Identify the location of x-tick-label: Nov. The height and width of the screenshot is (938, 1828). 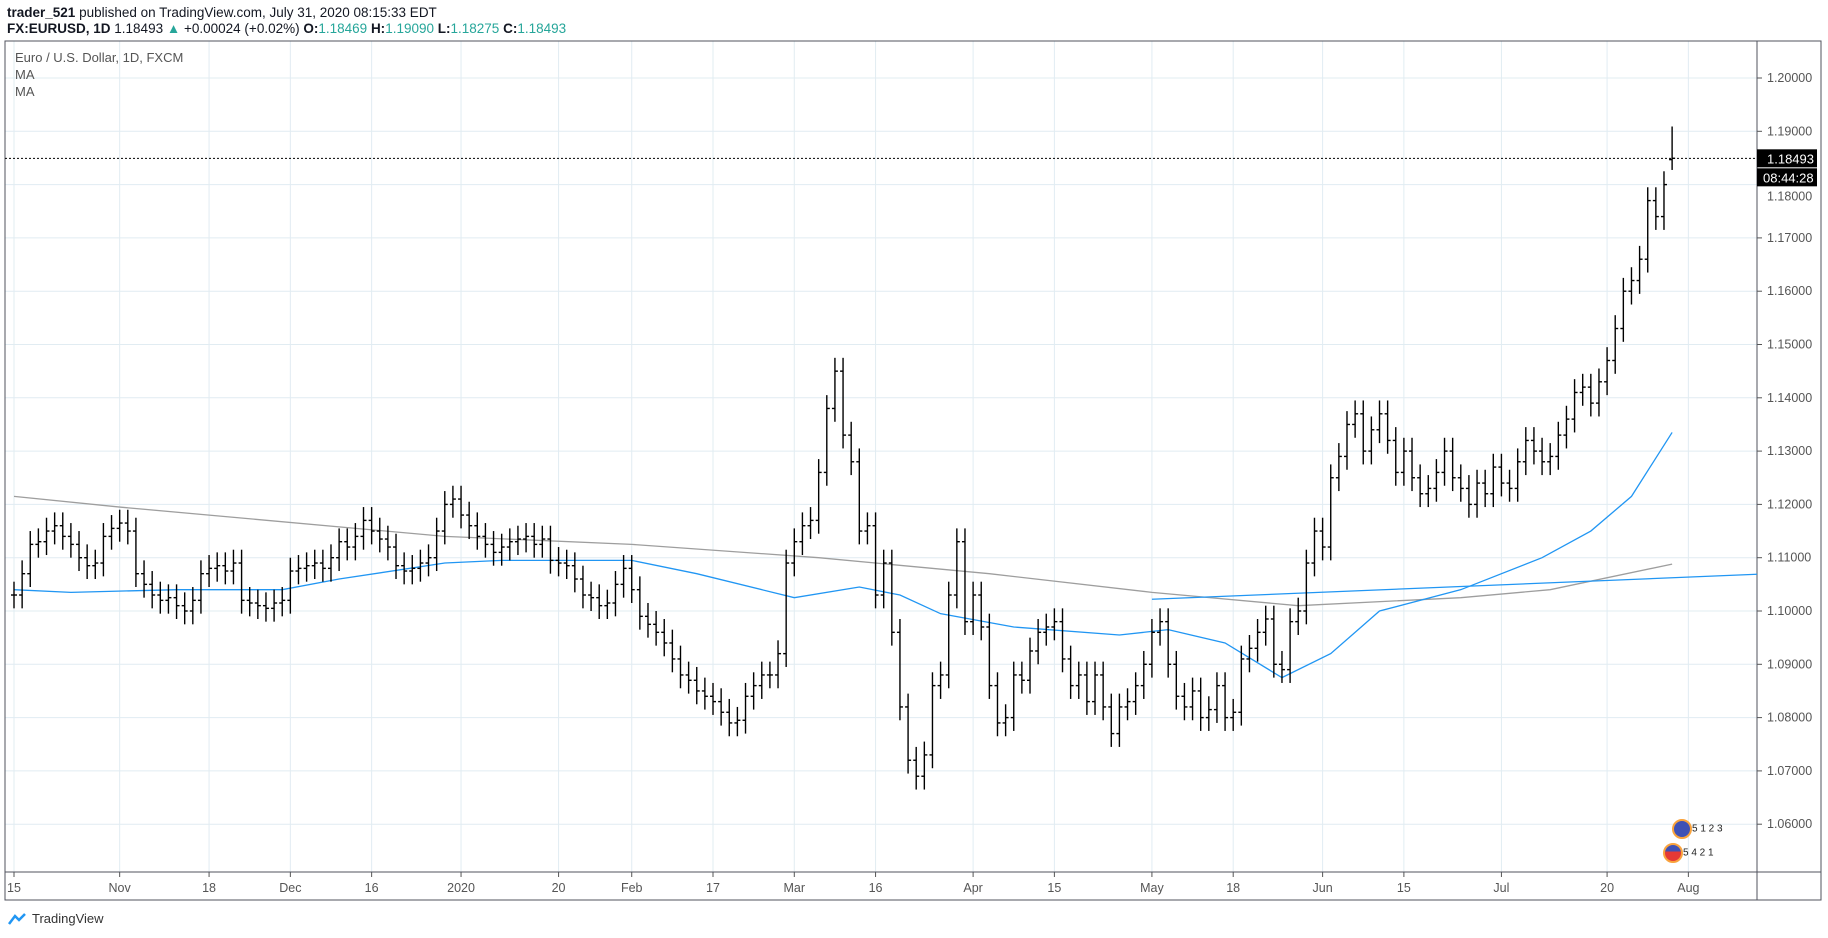
(120, 888).